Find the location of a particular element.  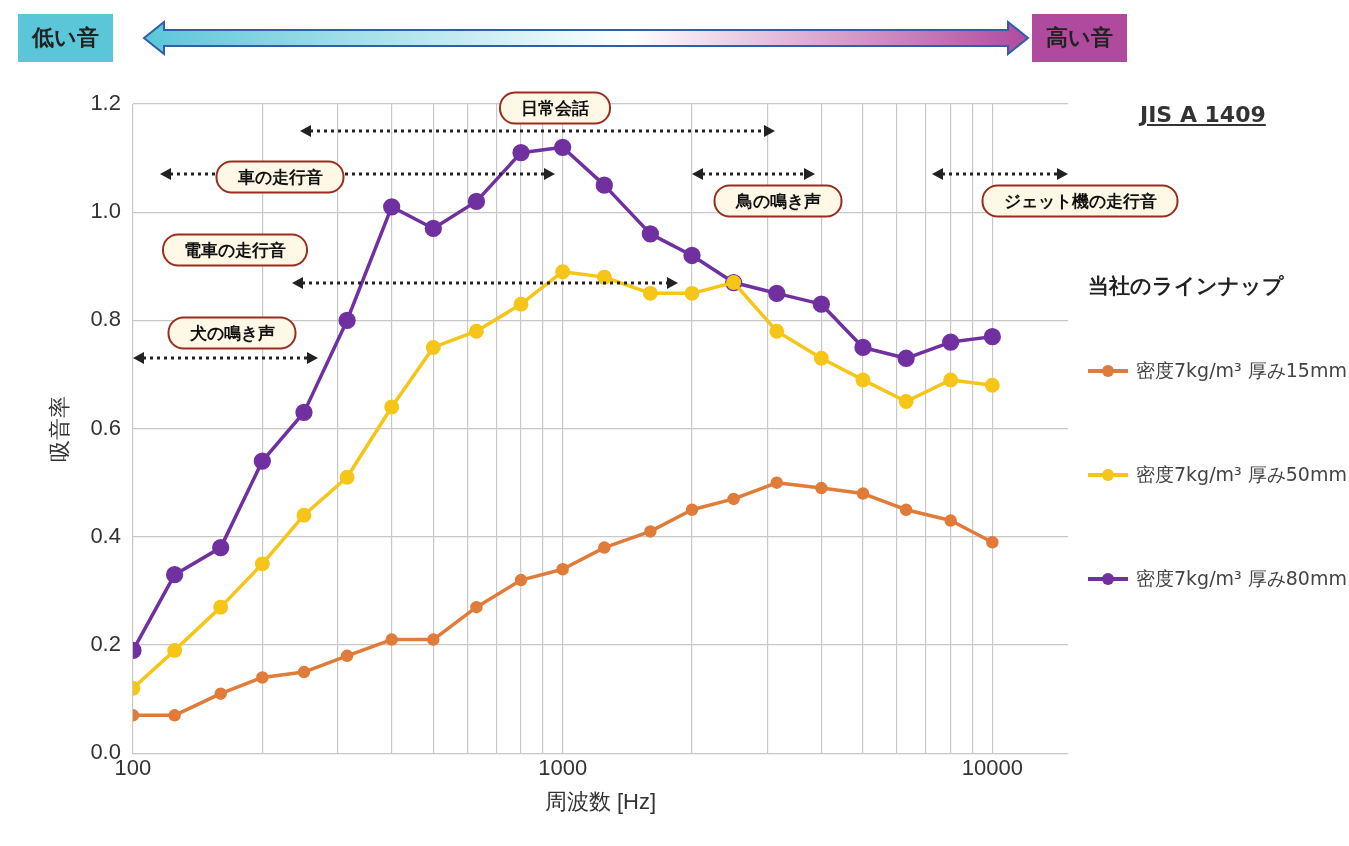

y-tick-label: 0.6 is located at coordinates (105, 427).